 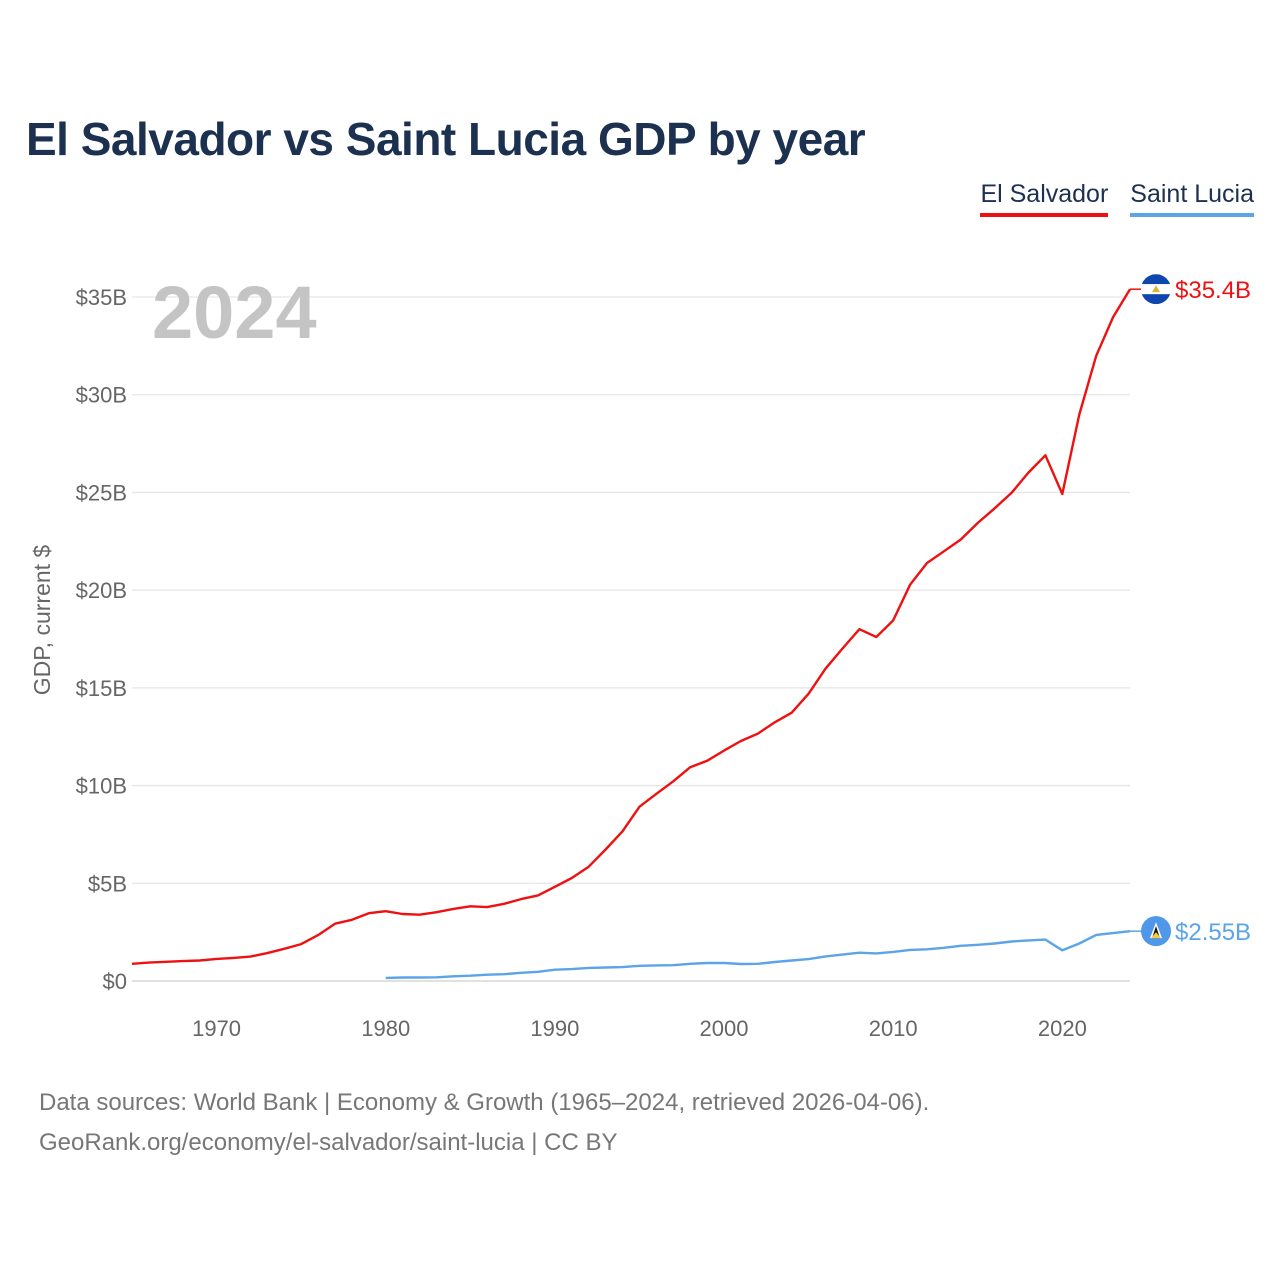 What do you see at coordinates (758, 955) in the screenshot?
I see `series-line-saint-lucia` at bounding box center [758, 955].